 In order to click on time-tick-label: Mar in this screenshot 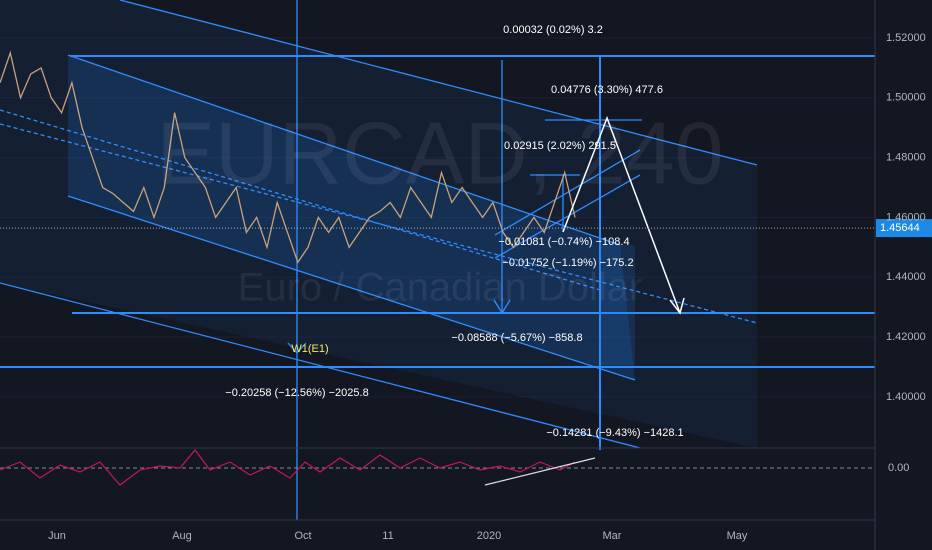, I will do `click(612, 536)`.